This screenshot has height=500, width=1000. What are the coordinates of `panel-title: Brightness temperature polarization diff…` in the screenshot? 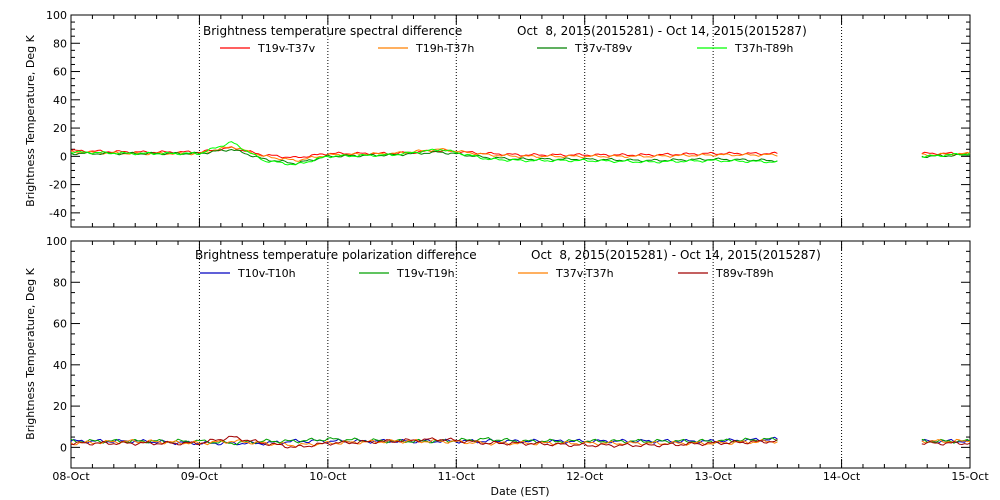 It's located at (336, 255).